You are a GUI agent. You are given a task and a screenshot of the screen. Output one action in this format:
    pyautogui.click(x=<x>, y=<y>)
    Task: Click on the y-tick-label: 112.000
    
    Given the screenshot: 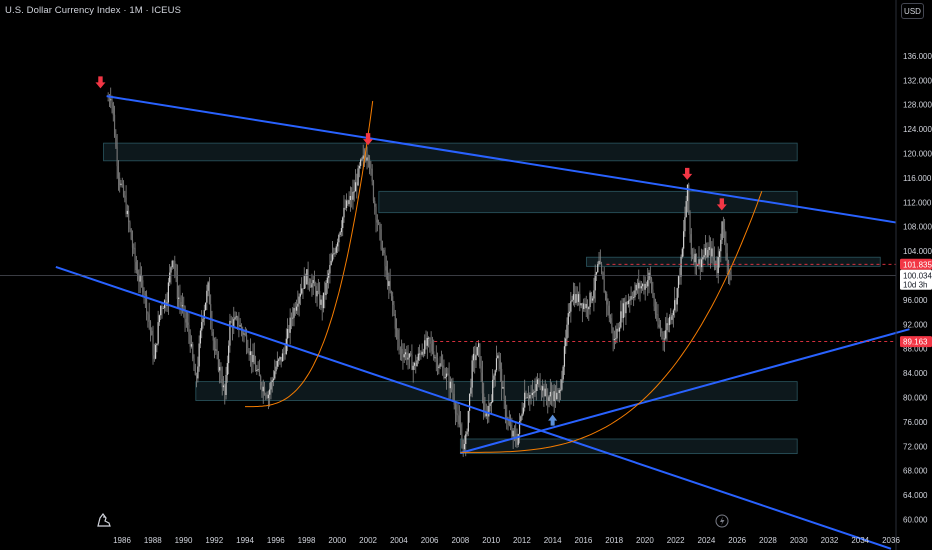 What is the action you would take?
    pyautogui.click(x=917, y=202)
    